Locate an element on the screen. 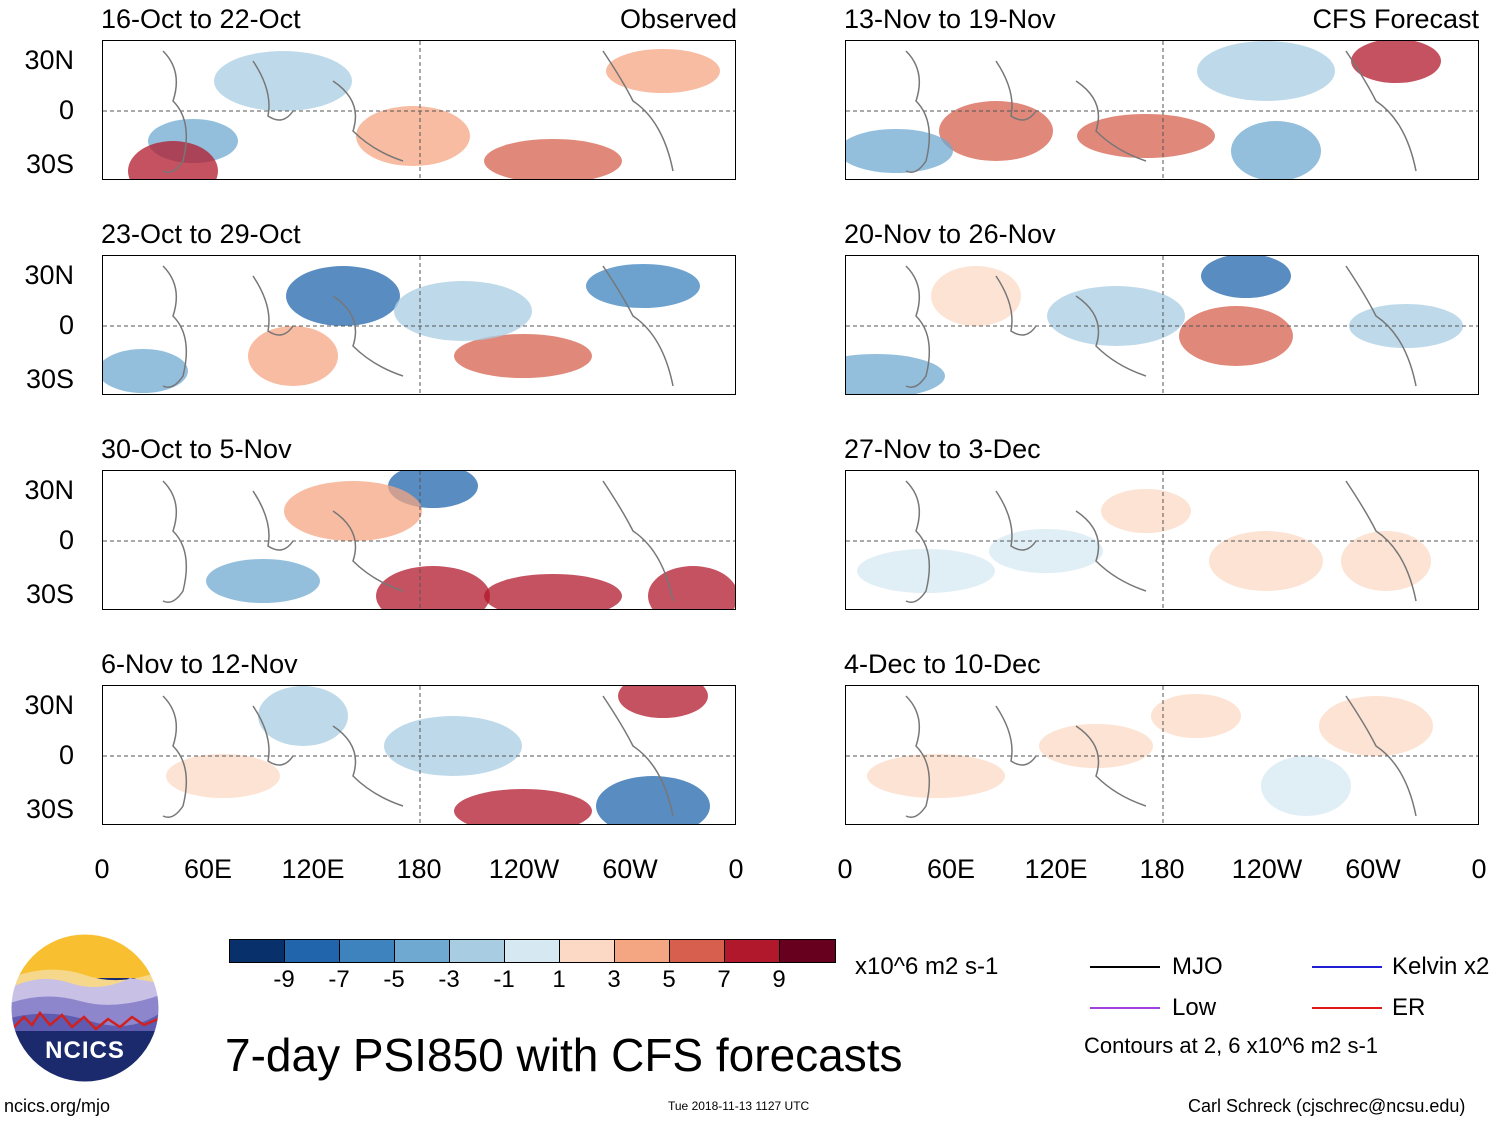  legend-er-line is located at coordinates (1347, 1008).